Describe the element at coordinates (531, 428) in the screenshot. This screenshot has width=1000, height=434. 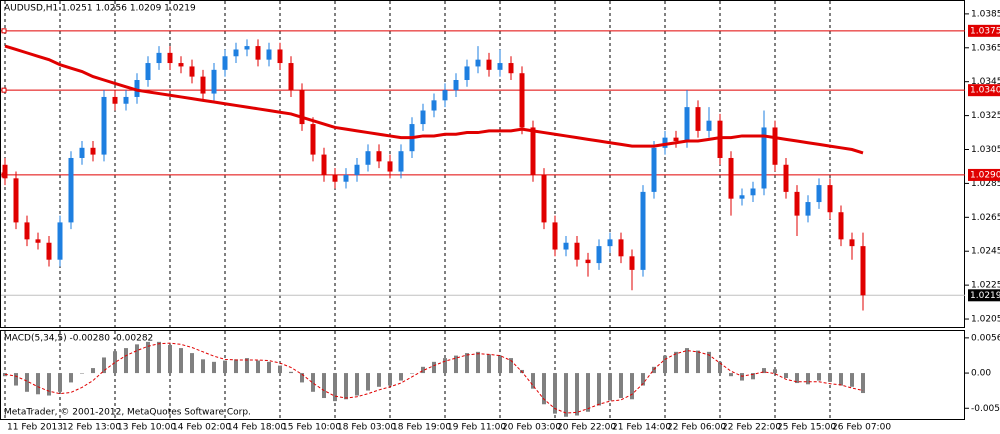
I see `x-tick-label: 20 Feb 03:00` at that location.